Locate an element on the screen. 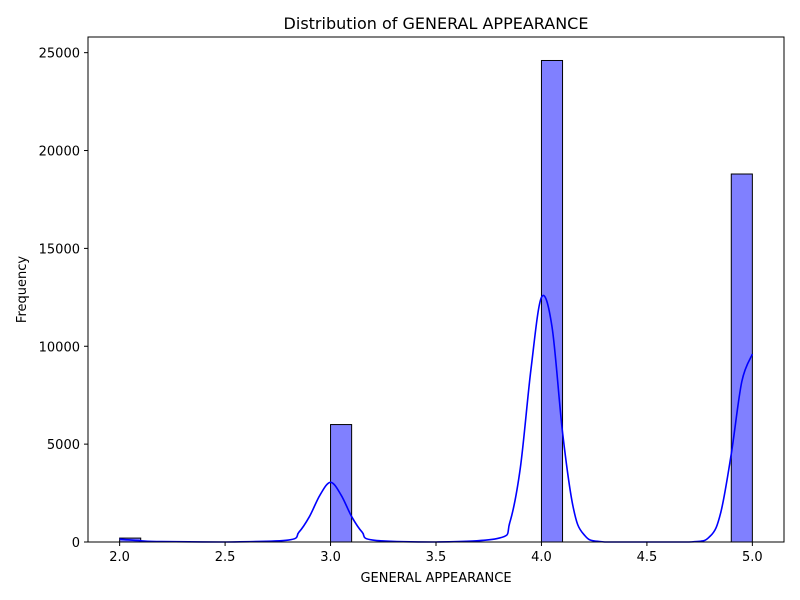 This screenshot has width=800, height=600. y-axis-label: Frequency is located at coordinates (22, 289).